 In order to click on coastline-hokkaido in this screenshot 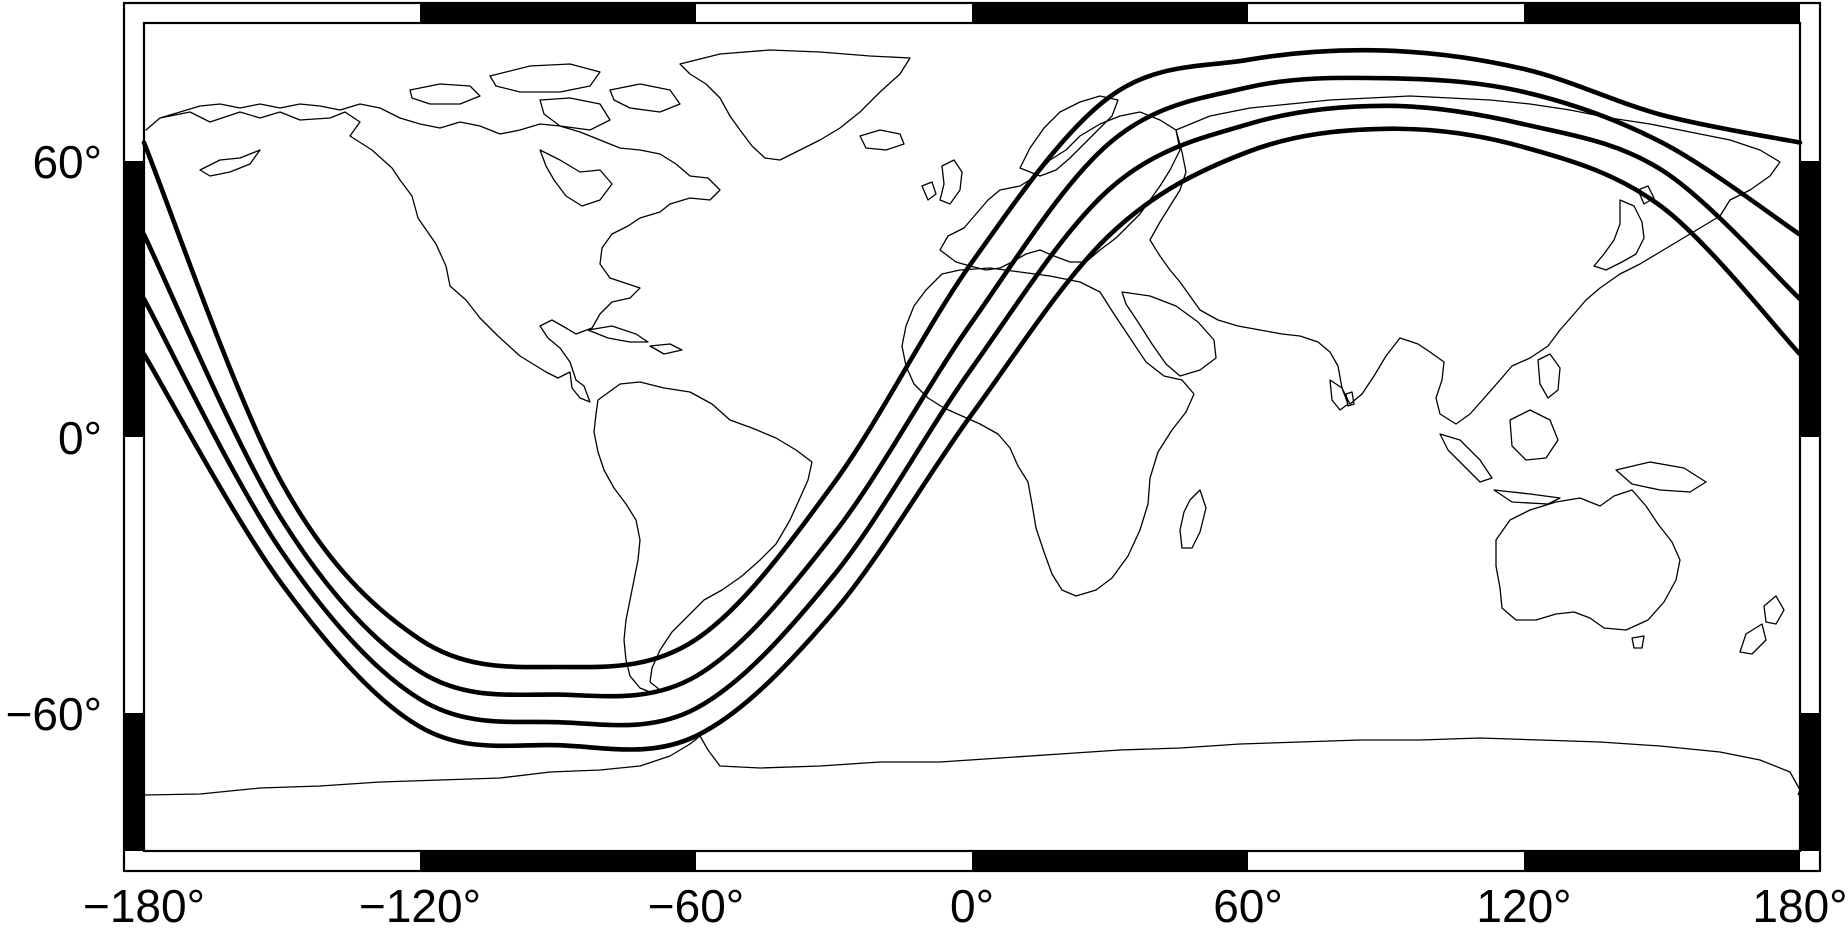, I will do `click(1646, 195)`.